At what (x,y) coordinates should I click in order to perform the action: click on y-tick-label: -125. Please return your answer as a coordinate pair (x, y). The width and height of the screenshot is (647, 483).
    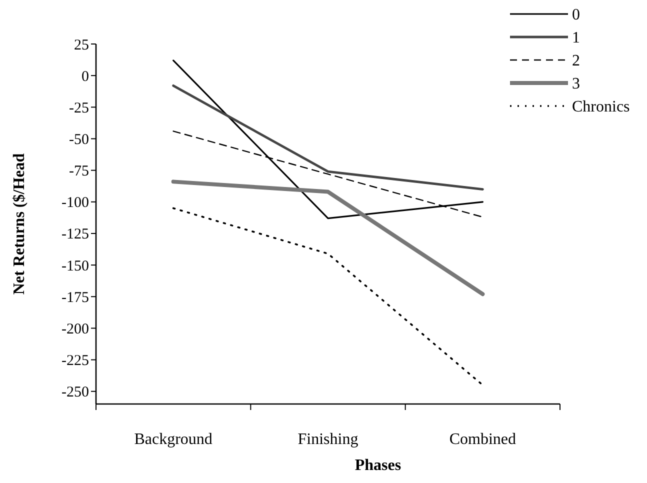
    Looking at the image, I should click on (75, 234).